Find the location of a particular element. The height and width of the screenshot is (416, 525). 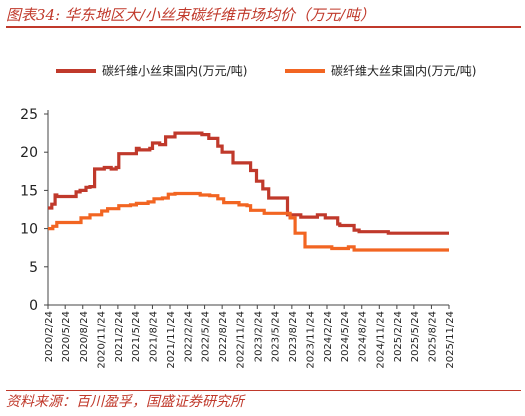

x-tick-label: 2021/8/24 is located at coordinates (153, 336).